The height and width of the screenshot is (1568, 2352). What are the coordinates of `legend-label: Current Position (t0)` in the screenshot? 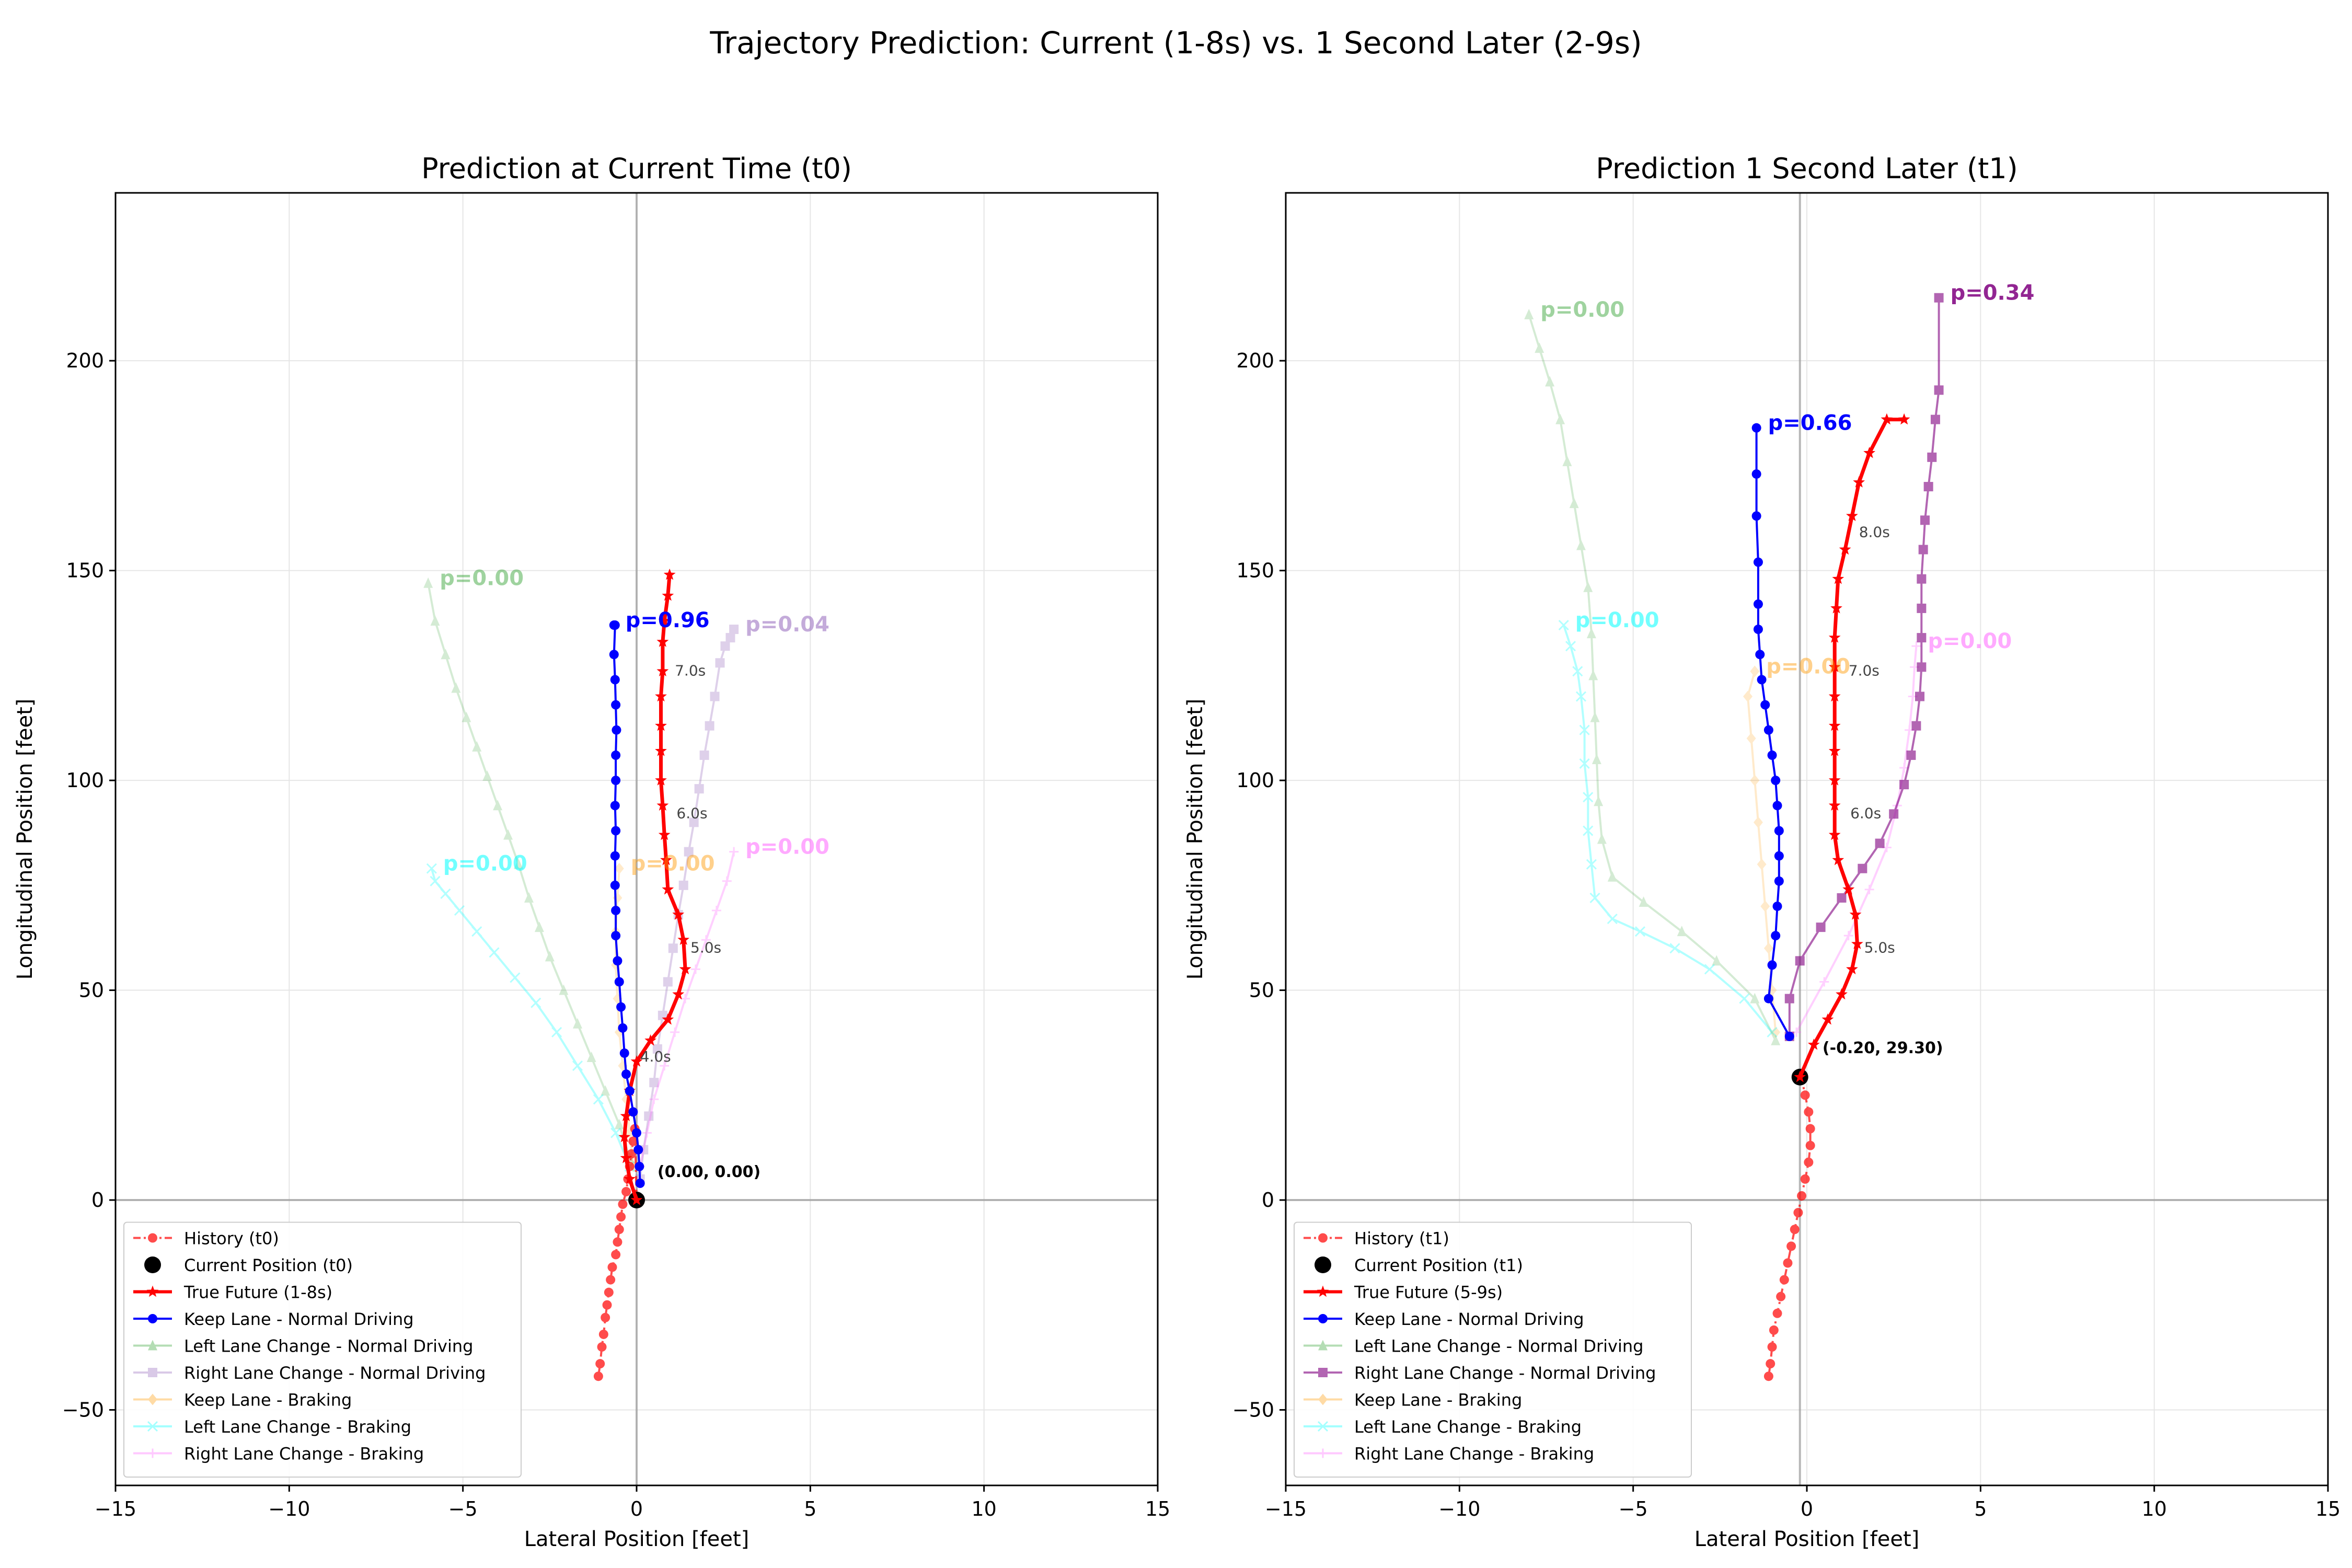 It's located at (268, 1265).